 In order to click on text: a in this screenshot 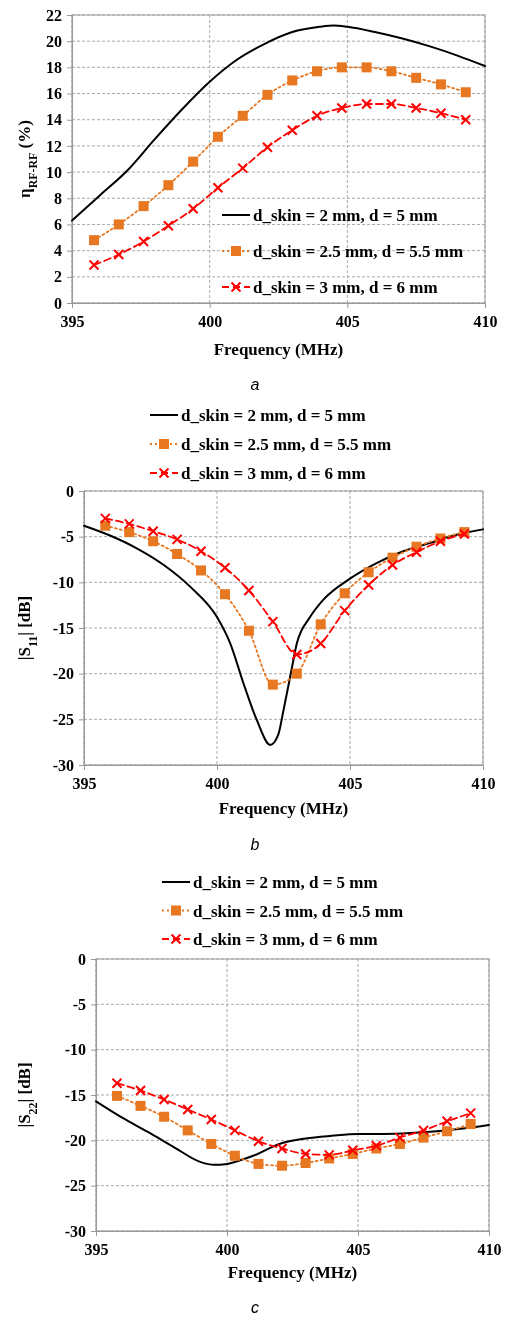, I will do `click(255, 384)`.